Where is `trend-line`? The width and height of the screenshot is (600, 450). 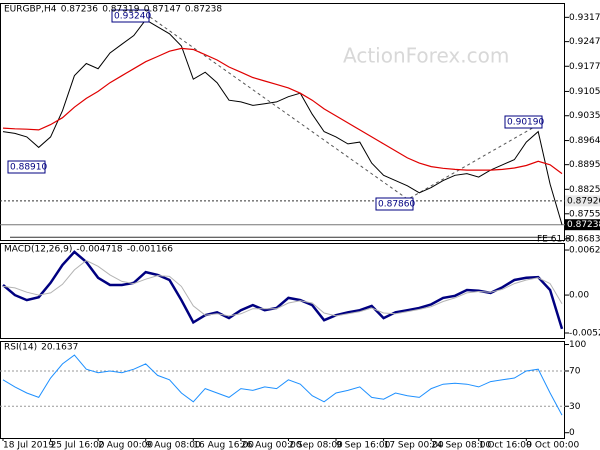 trend-line is located at coordinates (476, 160).